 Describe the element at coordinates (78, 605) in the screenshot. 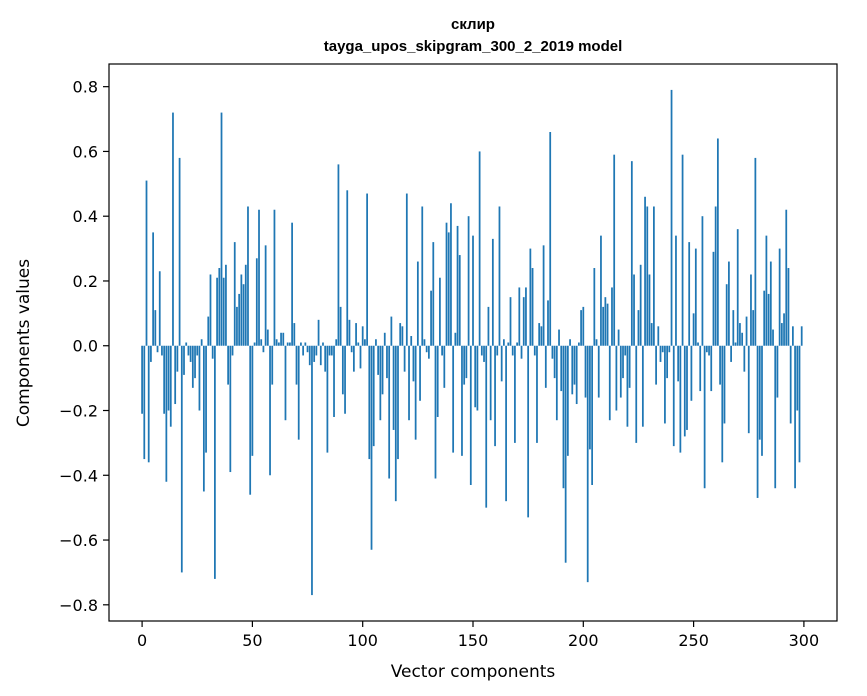

I see `y-tick-label-0: −0.8` at that location.